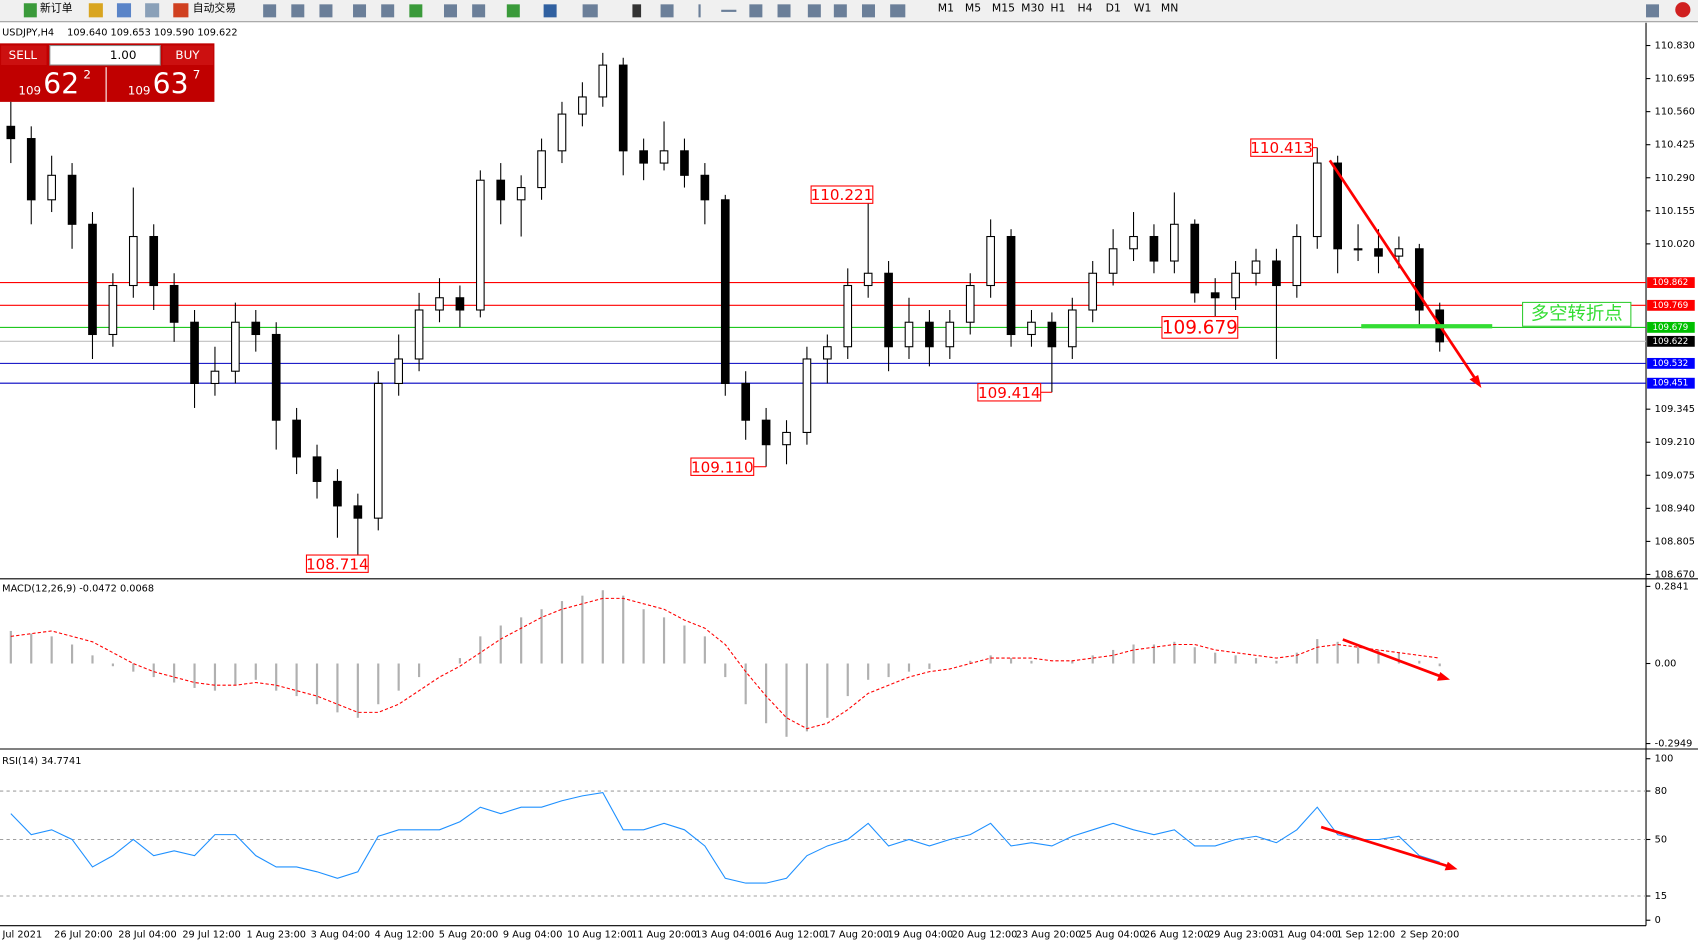 The height and width of the screenshot is (943, 1698). I want to click on timeframe: H1, so click(1057, 8).